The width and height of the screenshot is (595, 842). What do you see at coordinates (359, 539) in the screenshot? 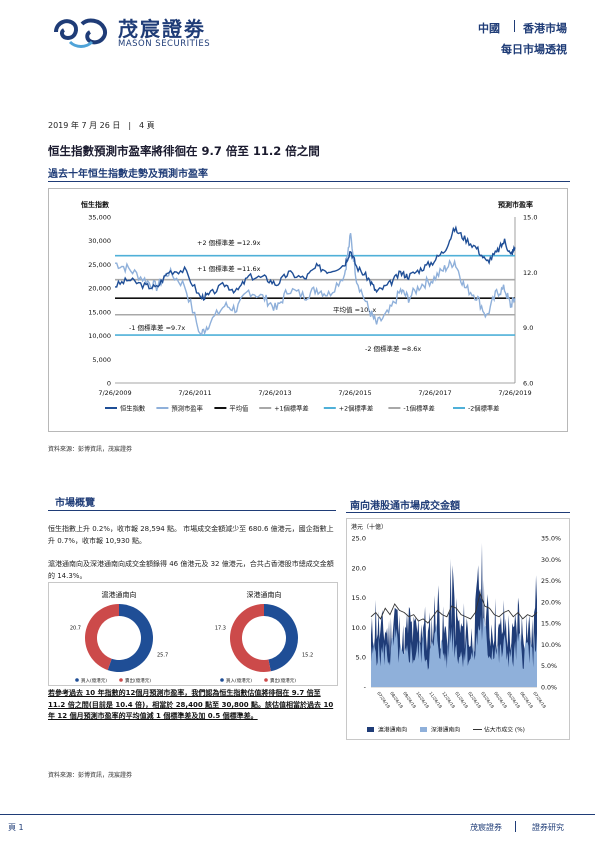
I see `sb-y-tick: 25.0` at bounding box center [359, 539].